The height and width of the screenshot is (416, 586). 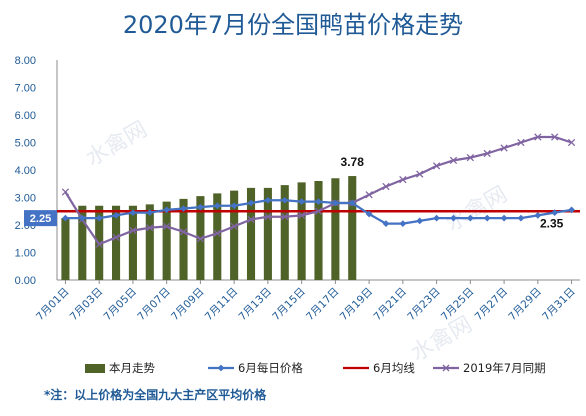 What do you see at coordinates (25, 254) in the screenshot?
I see `y-tick-label: 1.00` at bounding box center [25, 254].